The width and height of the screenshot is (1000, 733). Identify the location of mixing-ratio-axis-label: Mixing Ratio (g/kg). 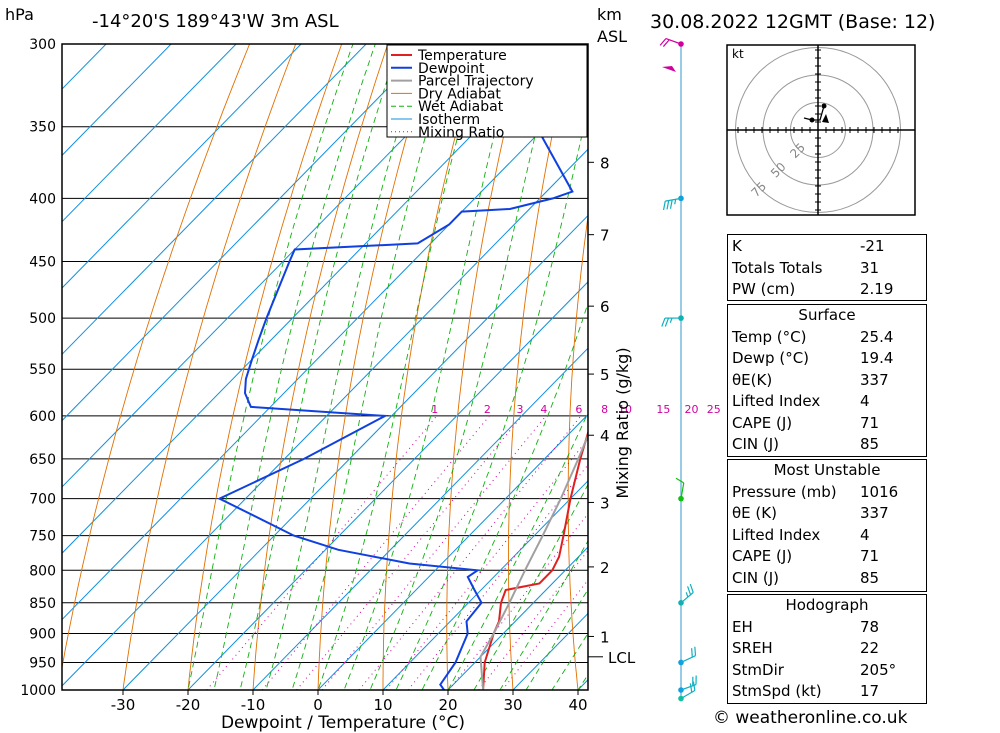
(622, 422).